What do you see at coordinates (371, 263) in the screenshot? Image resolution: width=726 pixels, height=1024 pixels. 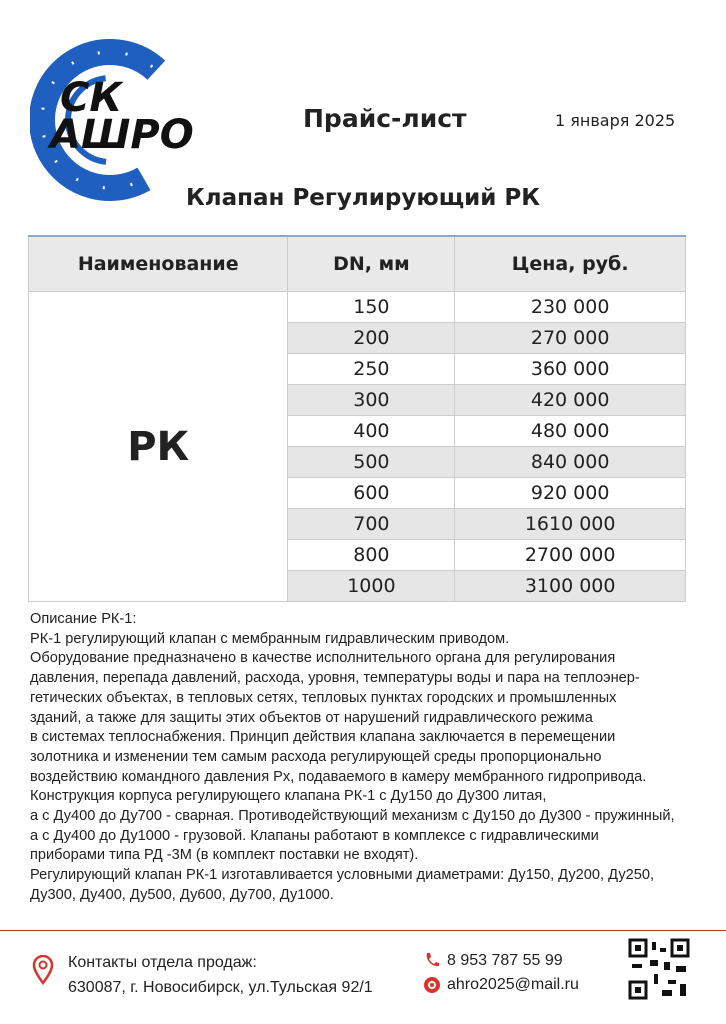 I see `column-header: DN, мм` at bounding box center [371, 263].